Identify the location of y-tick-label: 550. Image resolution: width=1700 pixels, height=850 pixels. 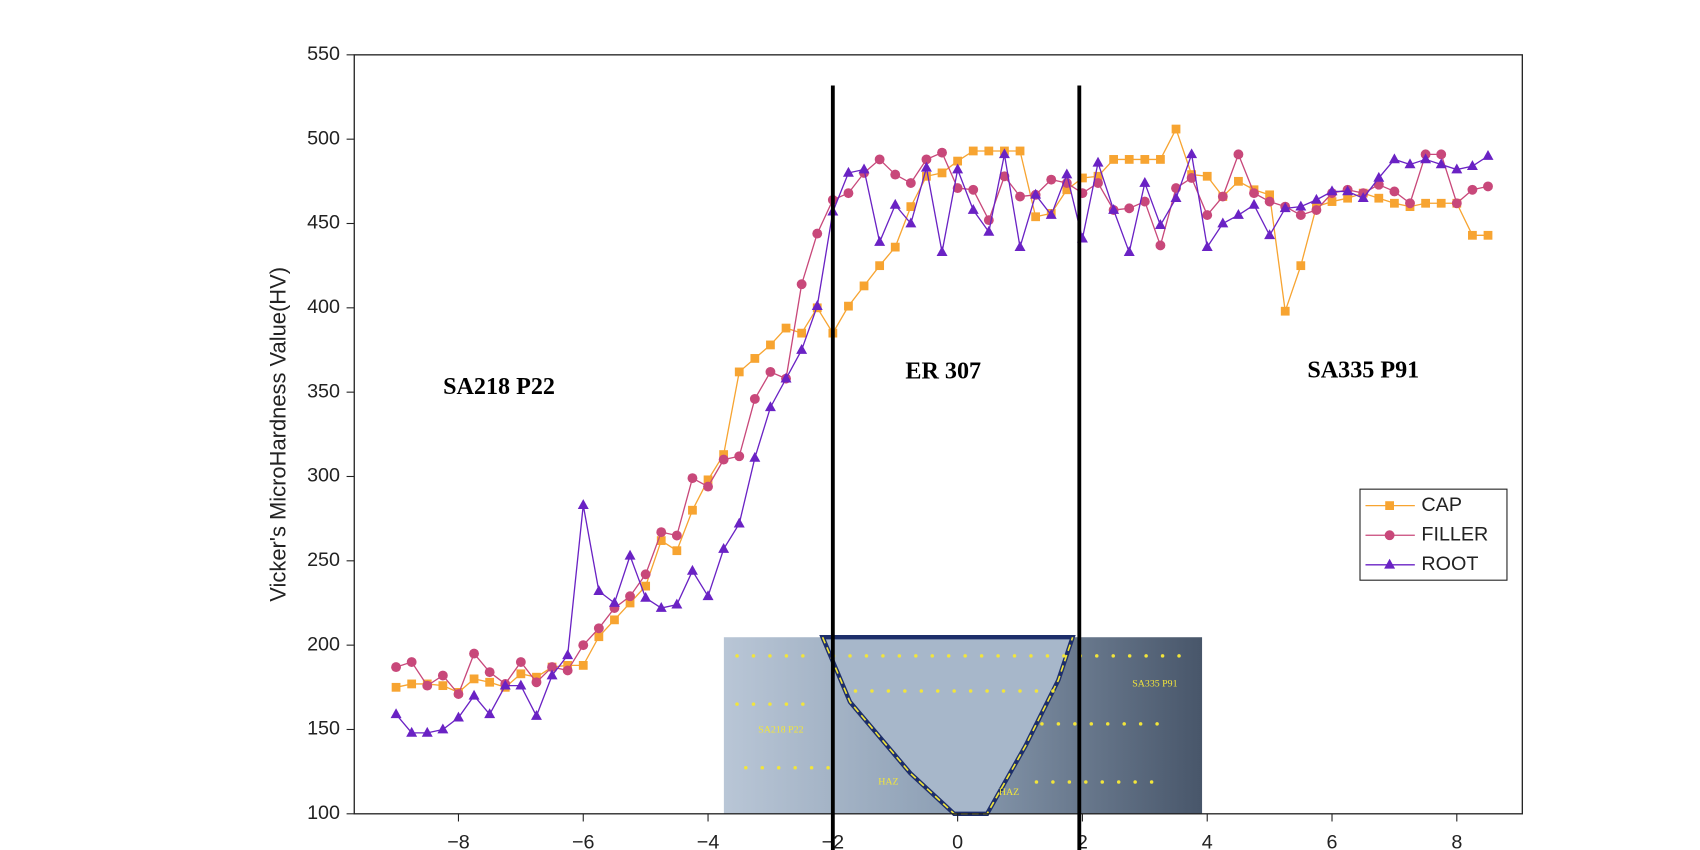
(323, 54).